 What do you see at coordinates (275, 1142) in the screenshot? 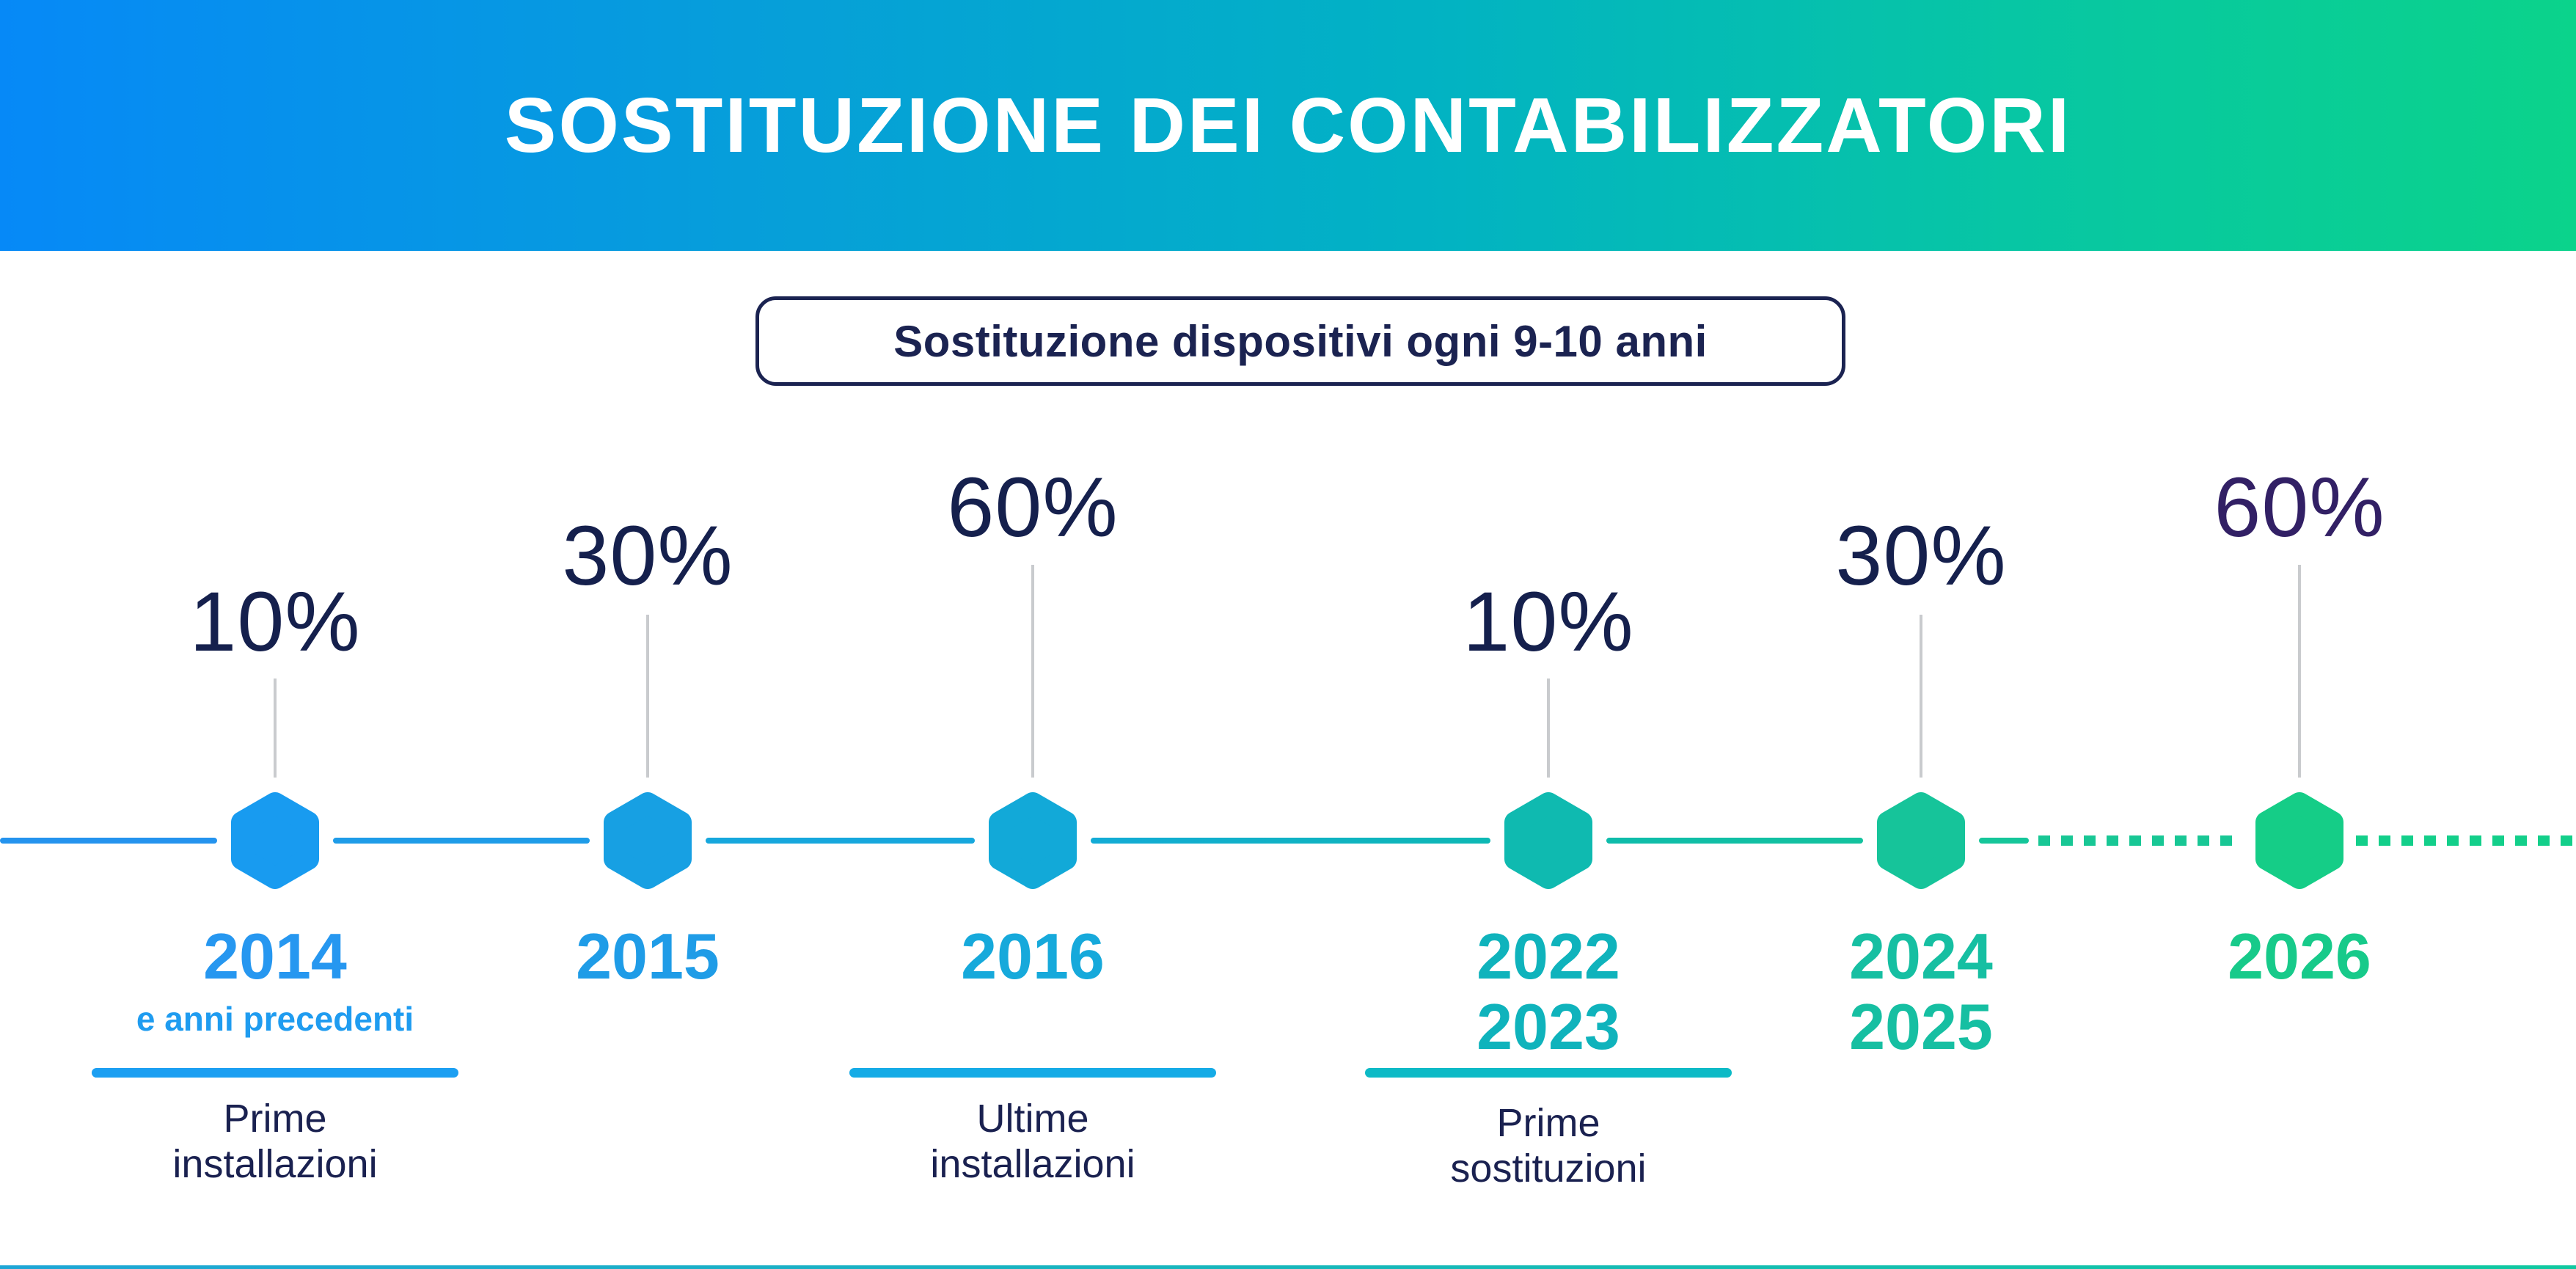
I see `period-description: Prime installazioni` at bounding box center [275, 1142].